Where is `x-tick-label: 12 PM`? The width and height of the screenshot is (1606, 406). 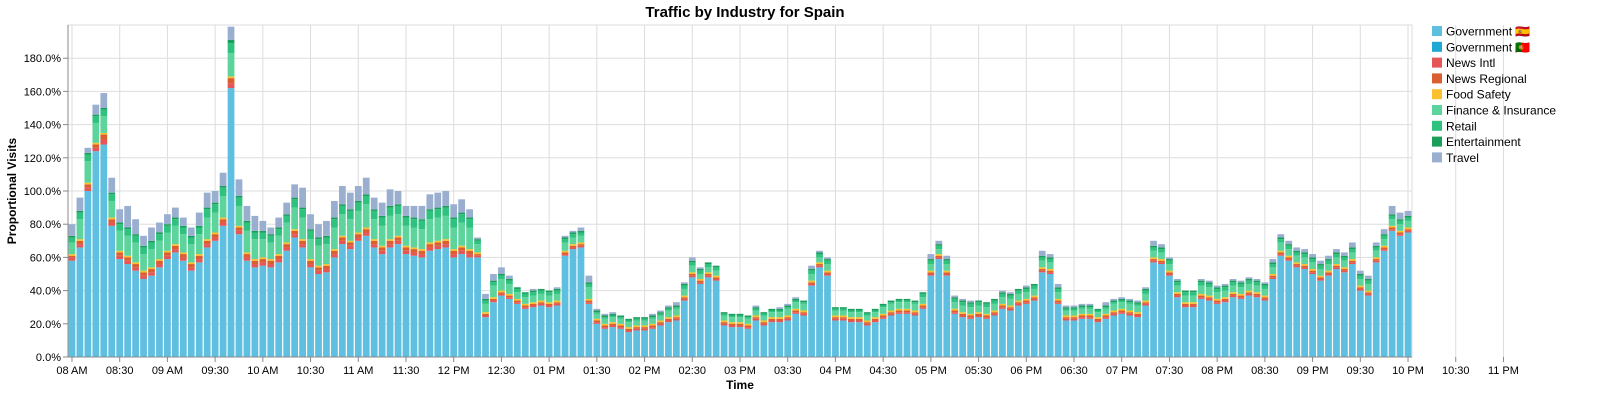 x-tick-label: 12 PM is located at coordinates (454, 371).